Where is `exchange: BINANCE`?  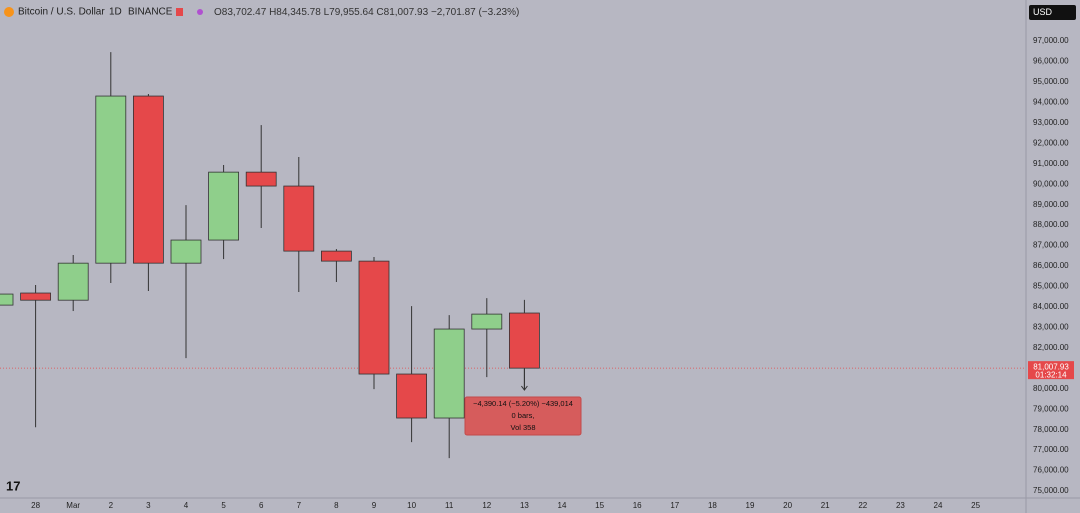 exchange: BINANCE is located at coordinates (150, 12).